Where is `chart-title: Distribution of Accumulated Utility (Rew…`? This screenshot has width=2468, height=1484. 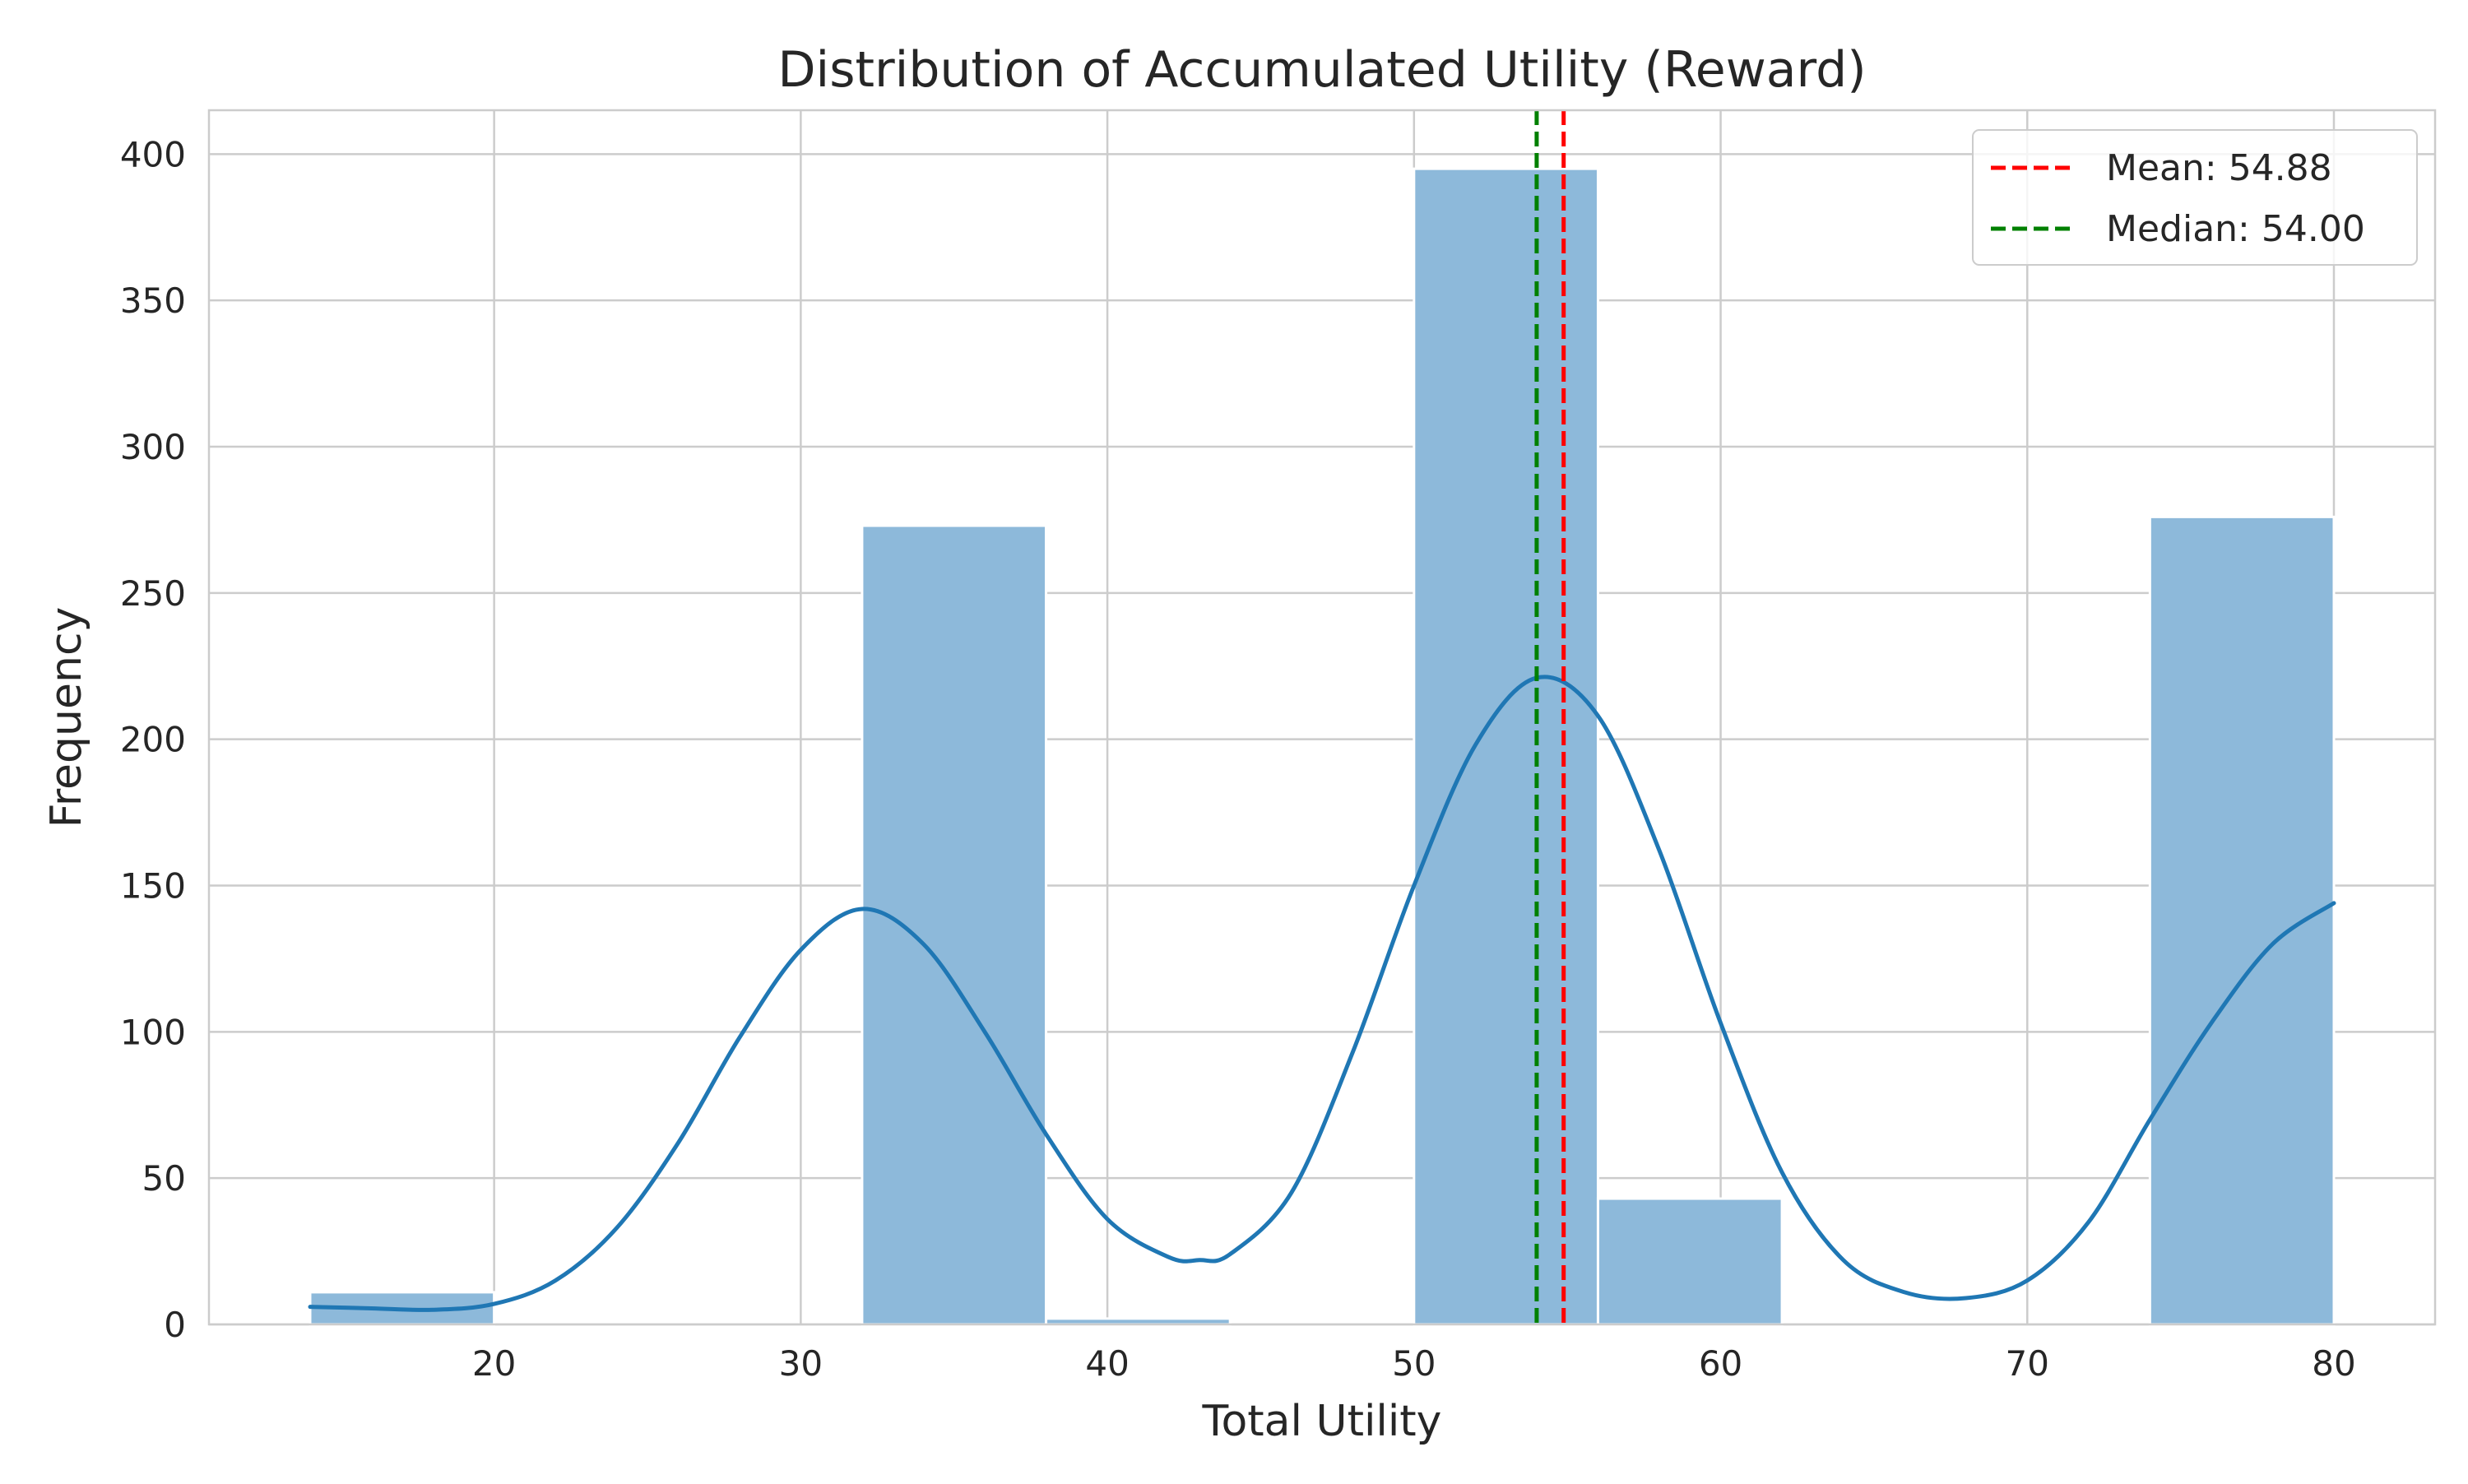 chart-title: Distribution of Accumulated Utility (Rew… is located at coordinates (1321, 70).